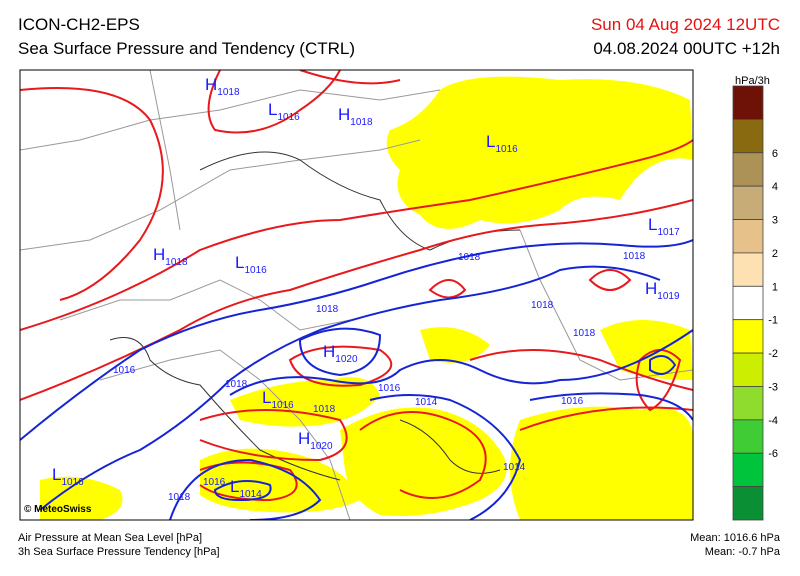 This screenshot has height=576, width=800. What do you see at coordinates (79, 24) in the screenshot?
I see `title: ICON-CH2-EPS` at bounding box center [79, 24].